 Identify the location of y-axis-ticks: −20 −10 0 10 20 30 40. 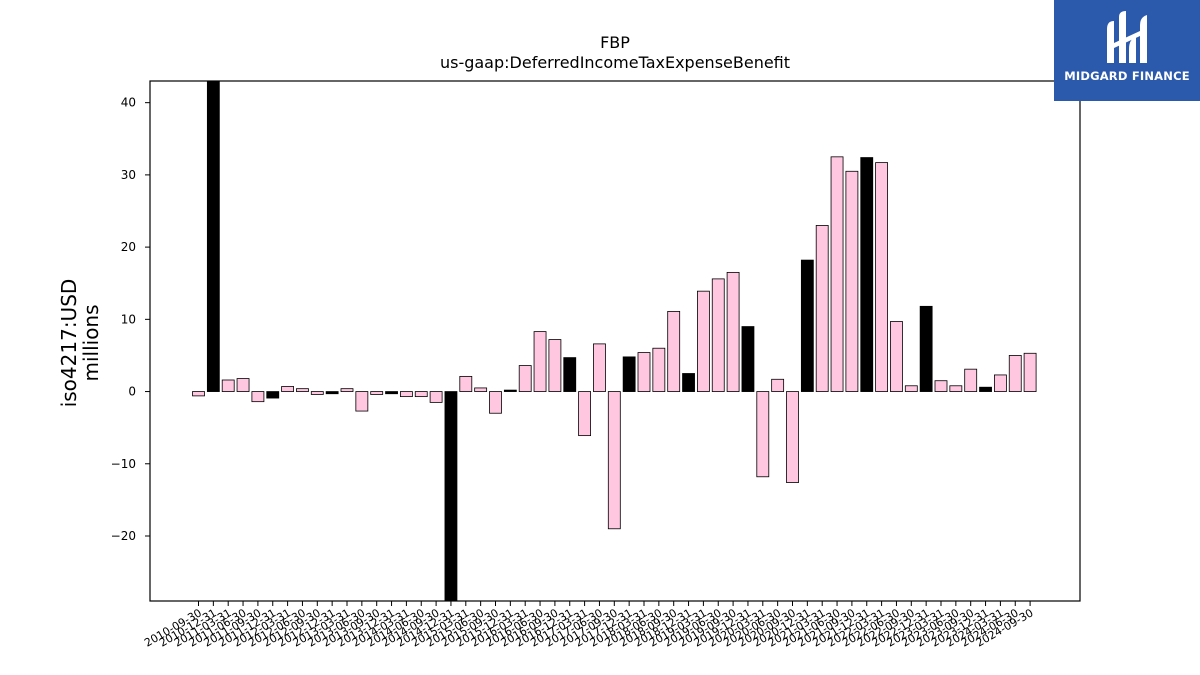
(130, 319).